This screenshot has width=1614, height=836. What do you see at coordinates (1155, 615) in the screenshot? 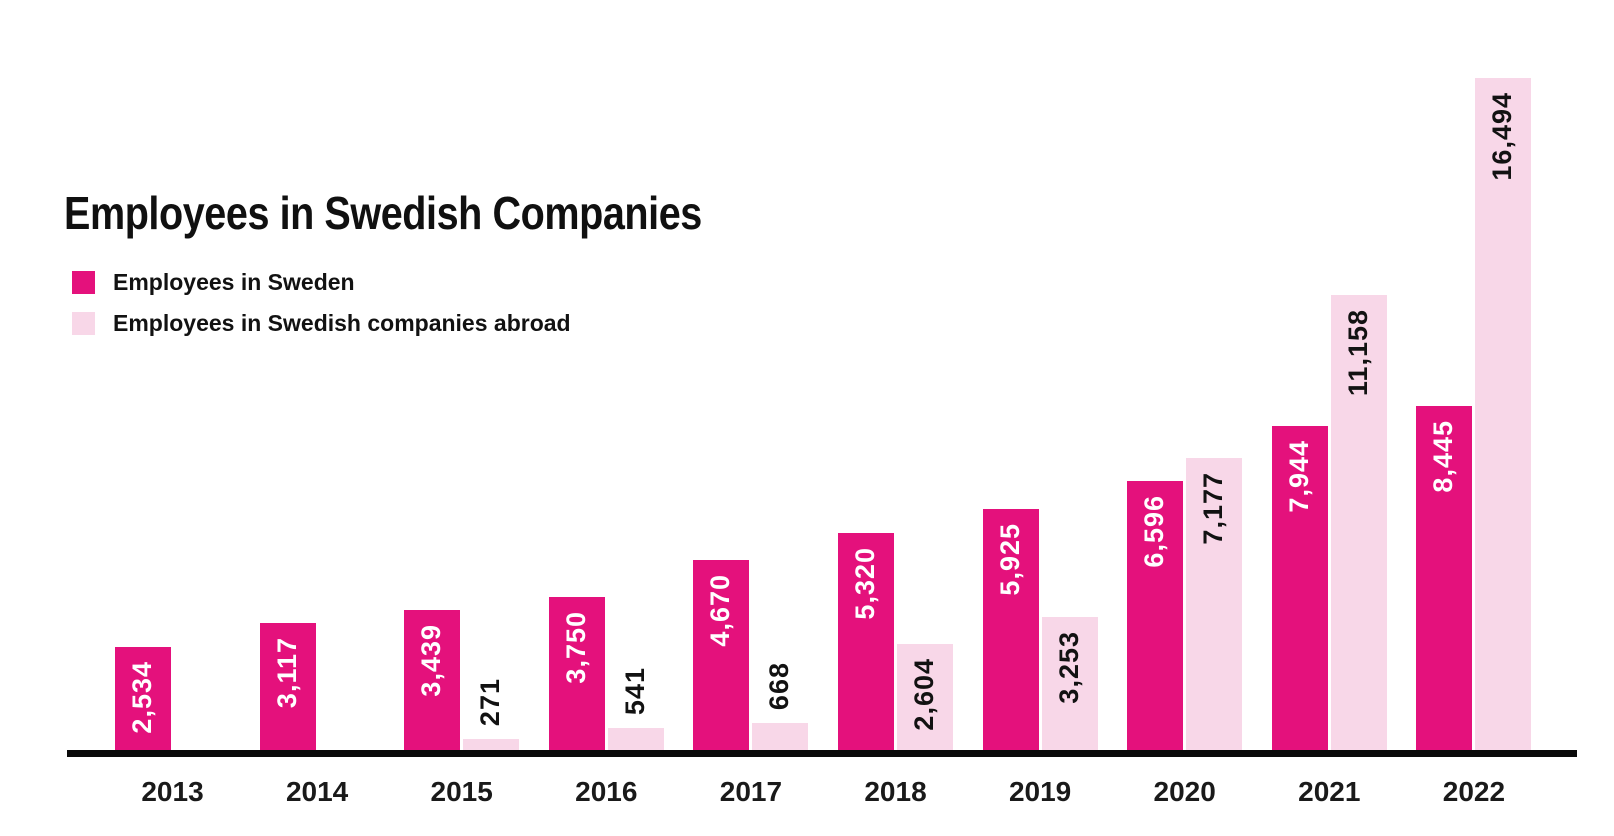
I see `bar-sweden-2020: 6,596` at bounding box center [1155, 615].